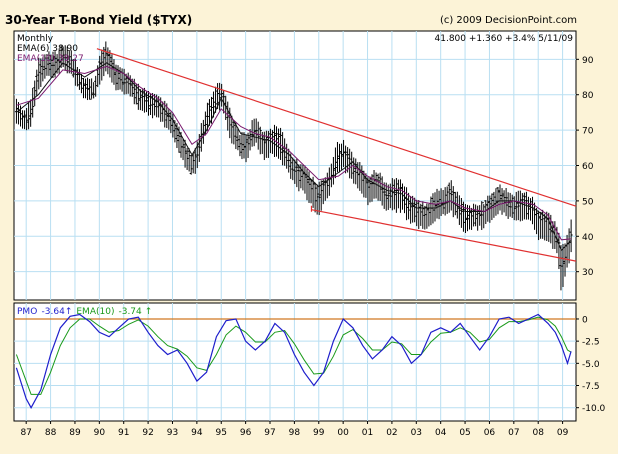  What do you see at coordinates (95, 312) in the screenshot?
I see `pmo-ema-legend-label: EMA(10)` at bounding box center [95, 312].